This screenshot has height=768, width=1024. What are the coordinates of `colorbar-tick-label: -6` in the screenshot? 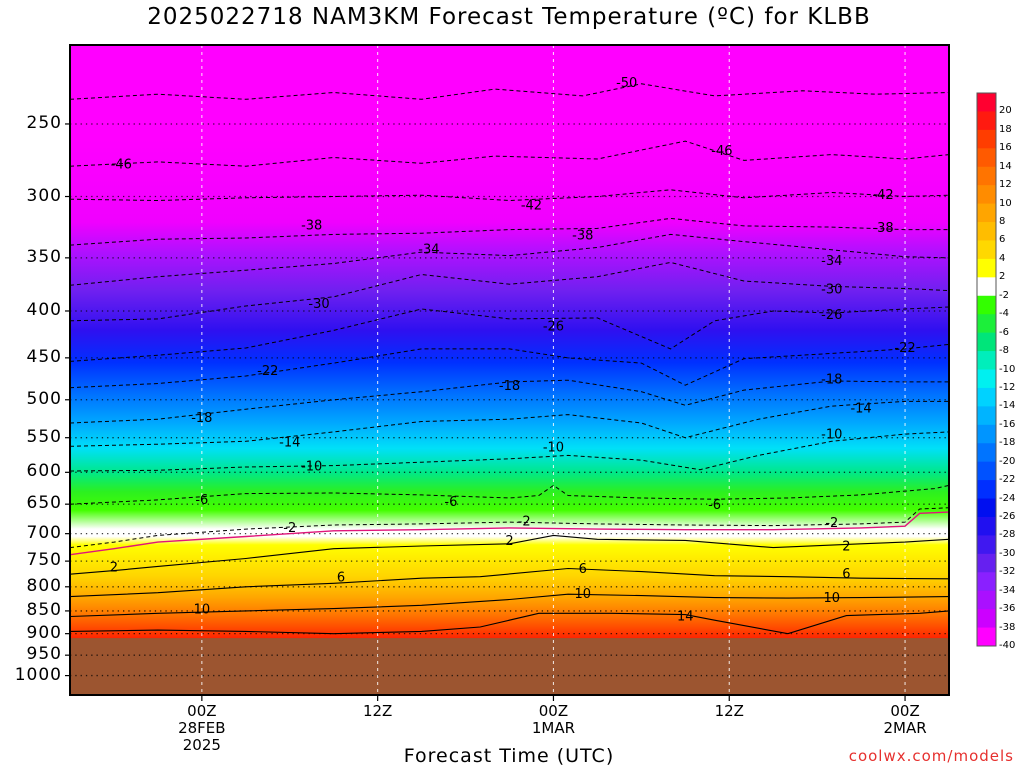 It's located at (1004, 332).